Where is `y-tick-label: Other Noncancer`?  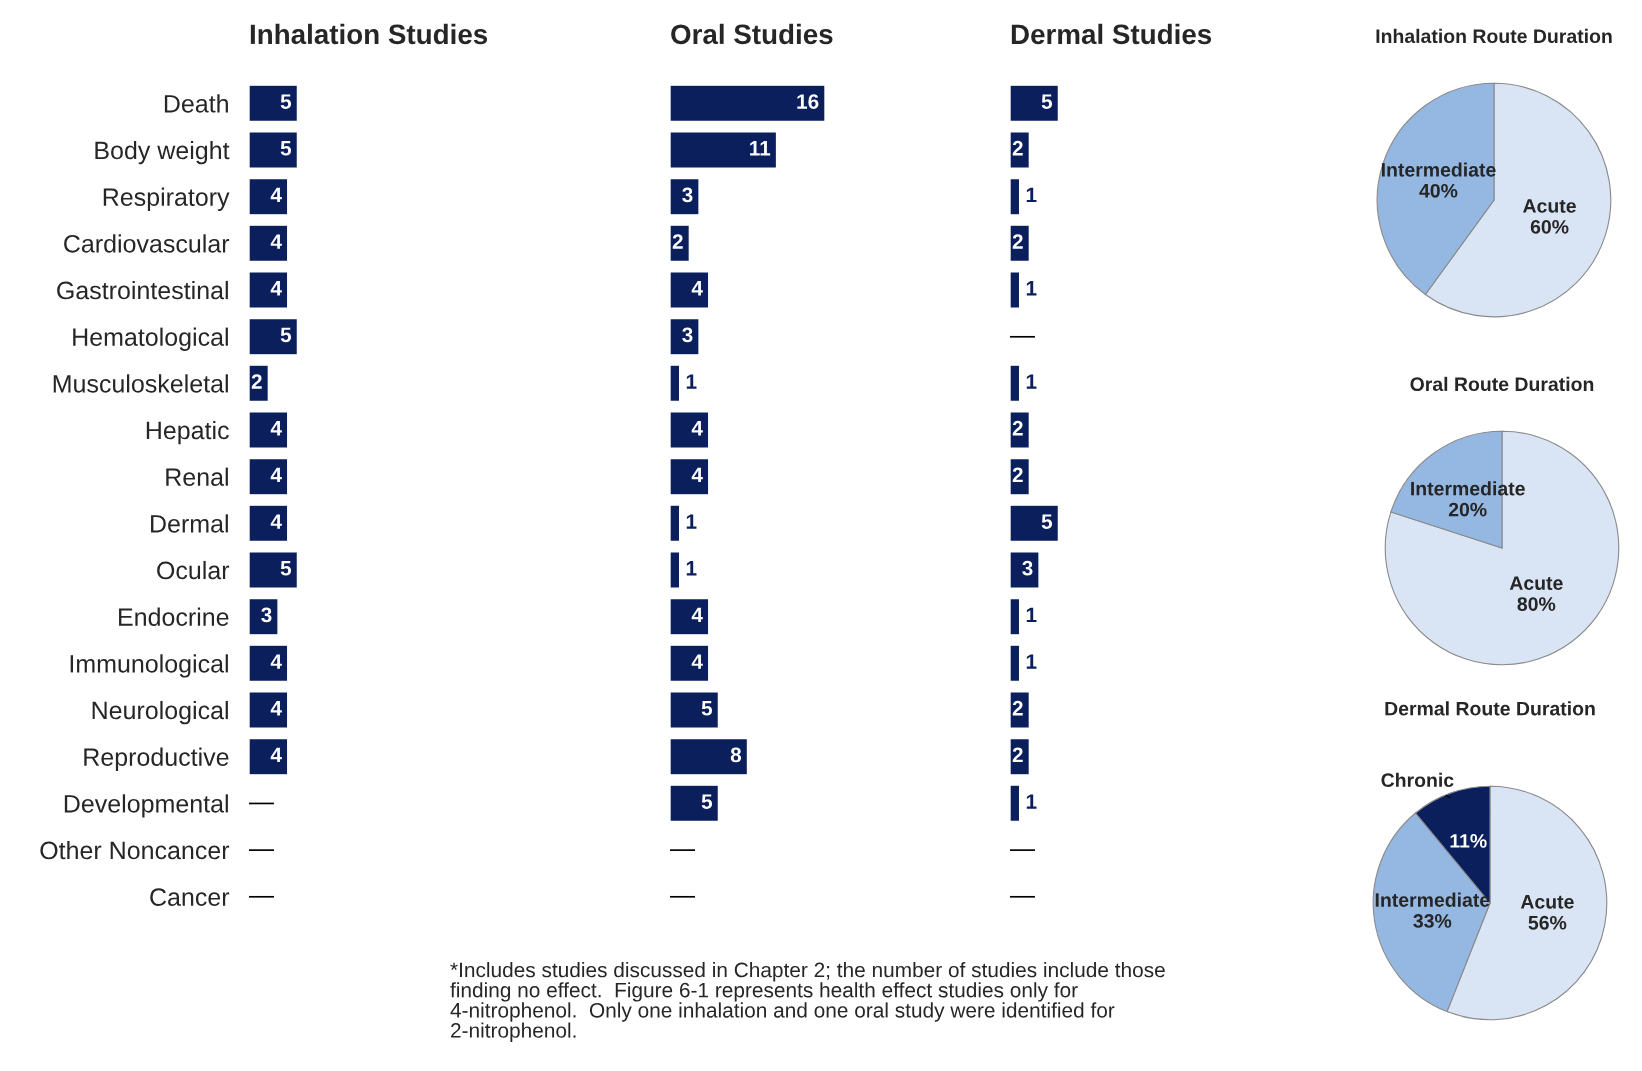
y-tick-label: Other Noncancer is located at coordinates (135, 850).